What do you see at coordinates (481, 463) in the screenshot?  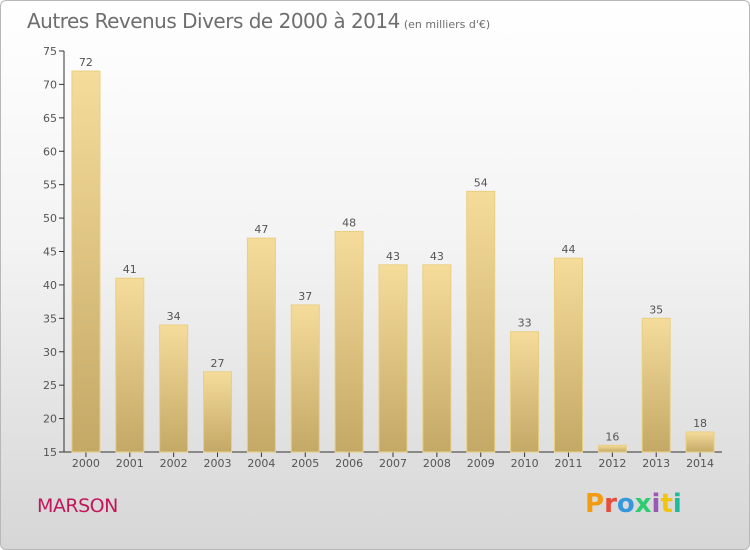 I see `x-tick-label: 2009` at bounding box center [481, 463].